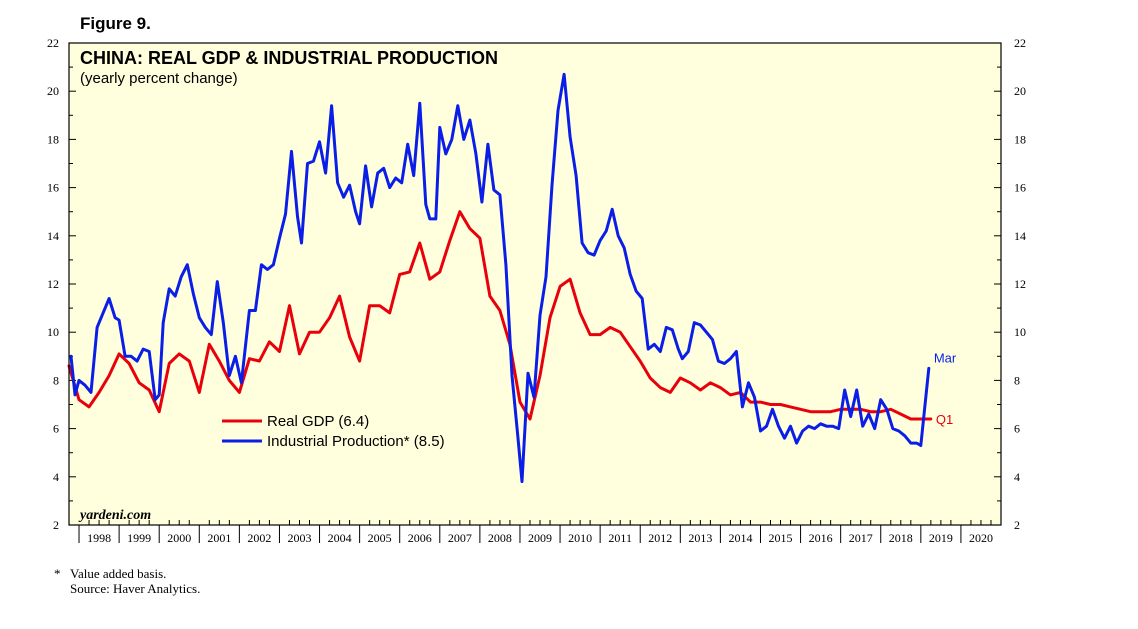  I want to click on footnote-note-text: Value added basis., so click(118, 573).